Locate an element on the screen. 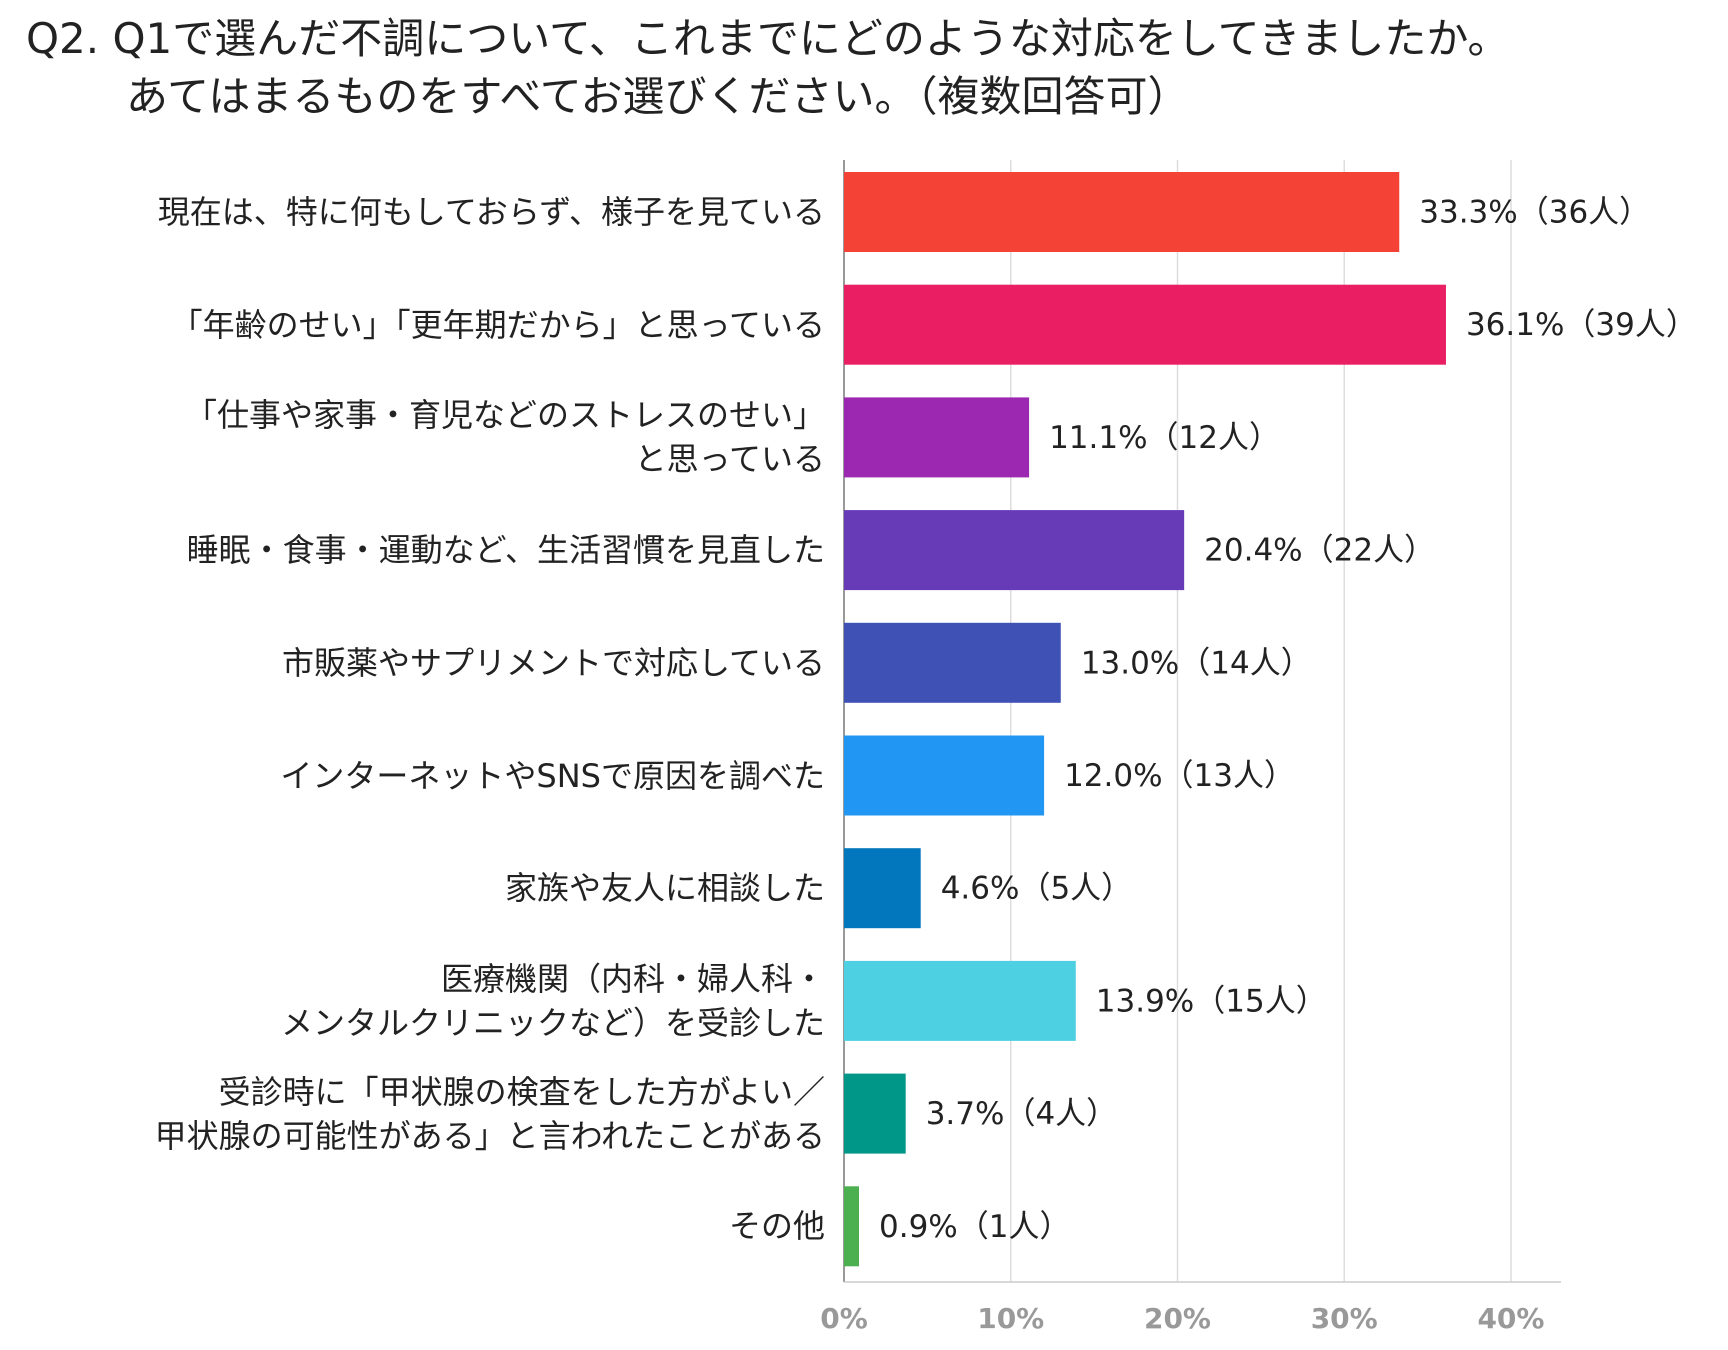  value-label: 12.0%（13人） is located at coordinates (1179, 776).